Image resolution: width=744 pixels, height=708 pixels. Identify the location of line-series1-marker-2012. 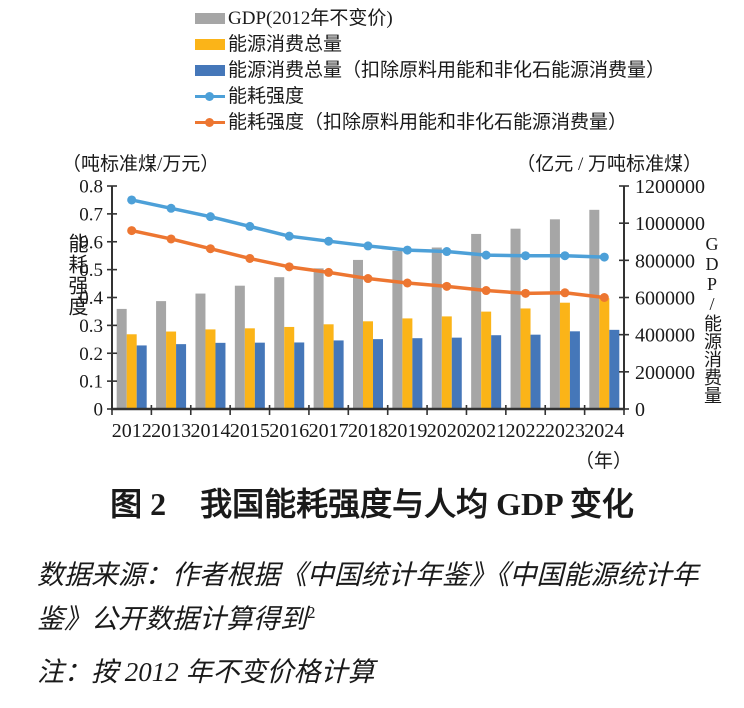
(132, 200).